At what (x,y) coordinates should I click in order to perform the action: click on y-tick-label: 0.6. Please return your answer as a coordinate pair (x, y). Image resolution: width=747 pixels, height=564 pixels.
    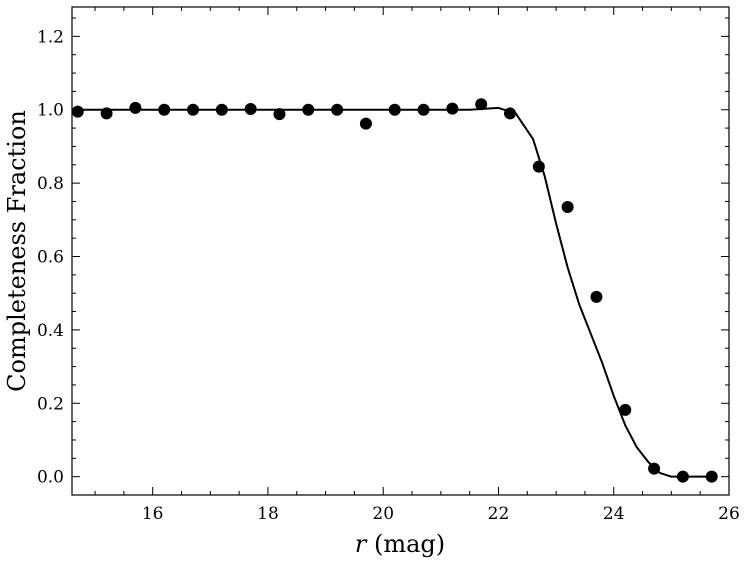
    Looking at the image, I should click on (50, 258).